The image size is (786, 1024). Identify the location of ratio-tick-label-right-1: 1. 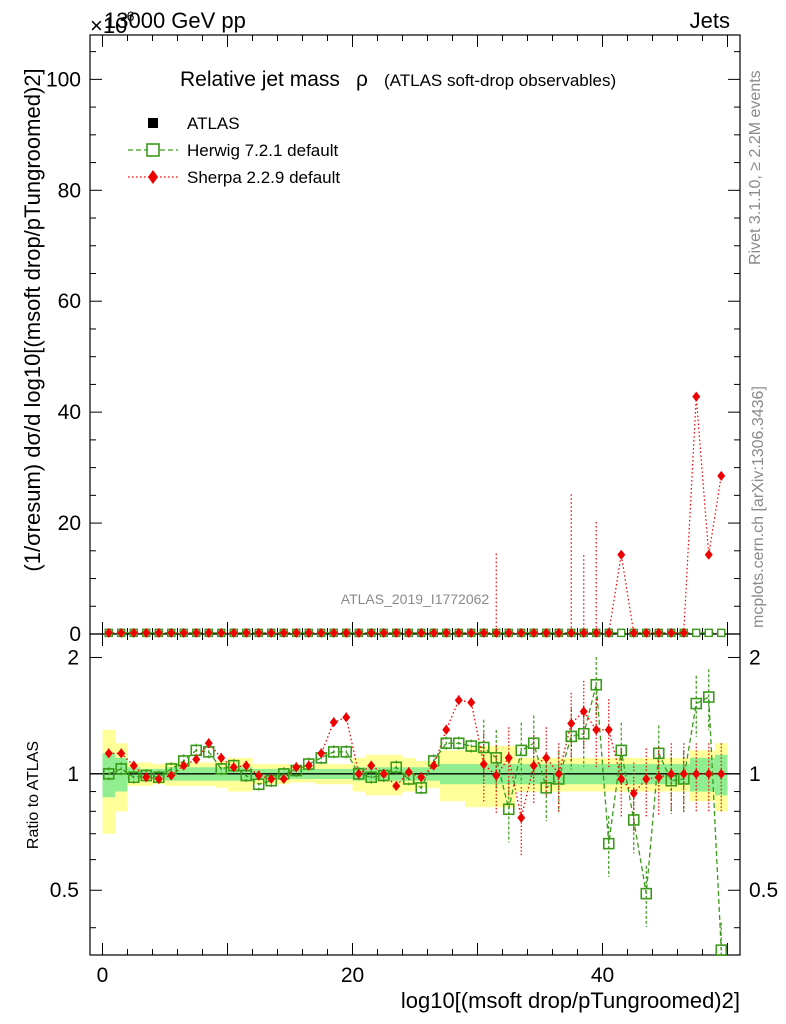
(755, 774).